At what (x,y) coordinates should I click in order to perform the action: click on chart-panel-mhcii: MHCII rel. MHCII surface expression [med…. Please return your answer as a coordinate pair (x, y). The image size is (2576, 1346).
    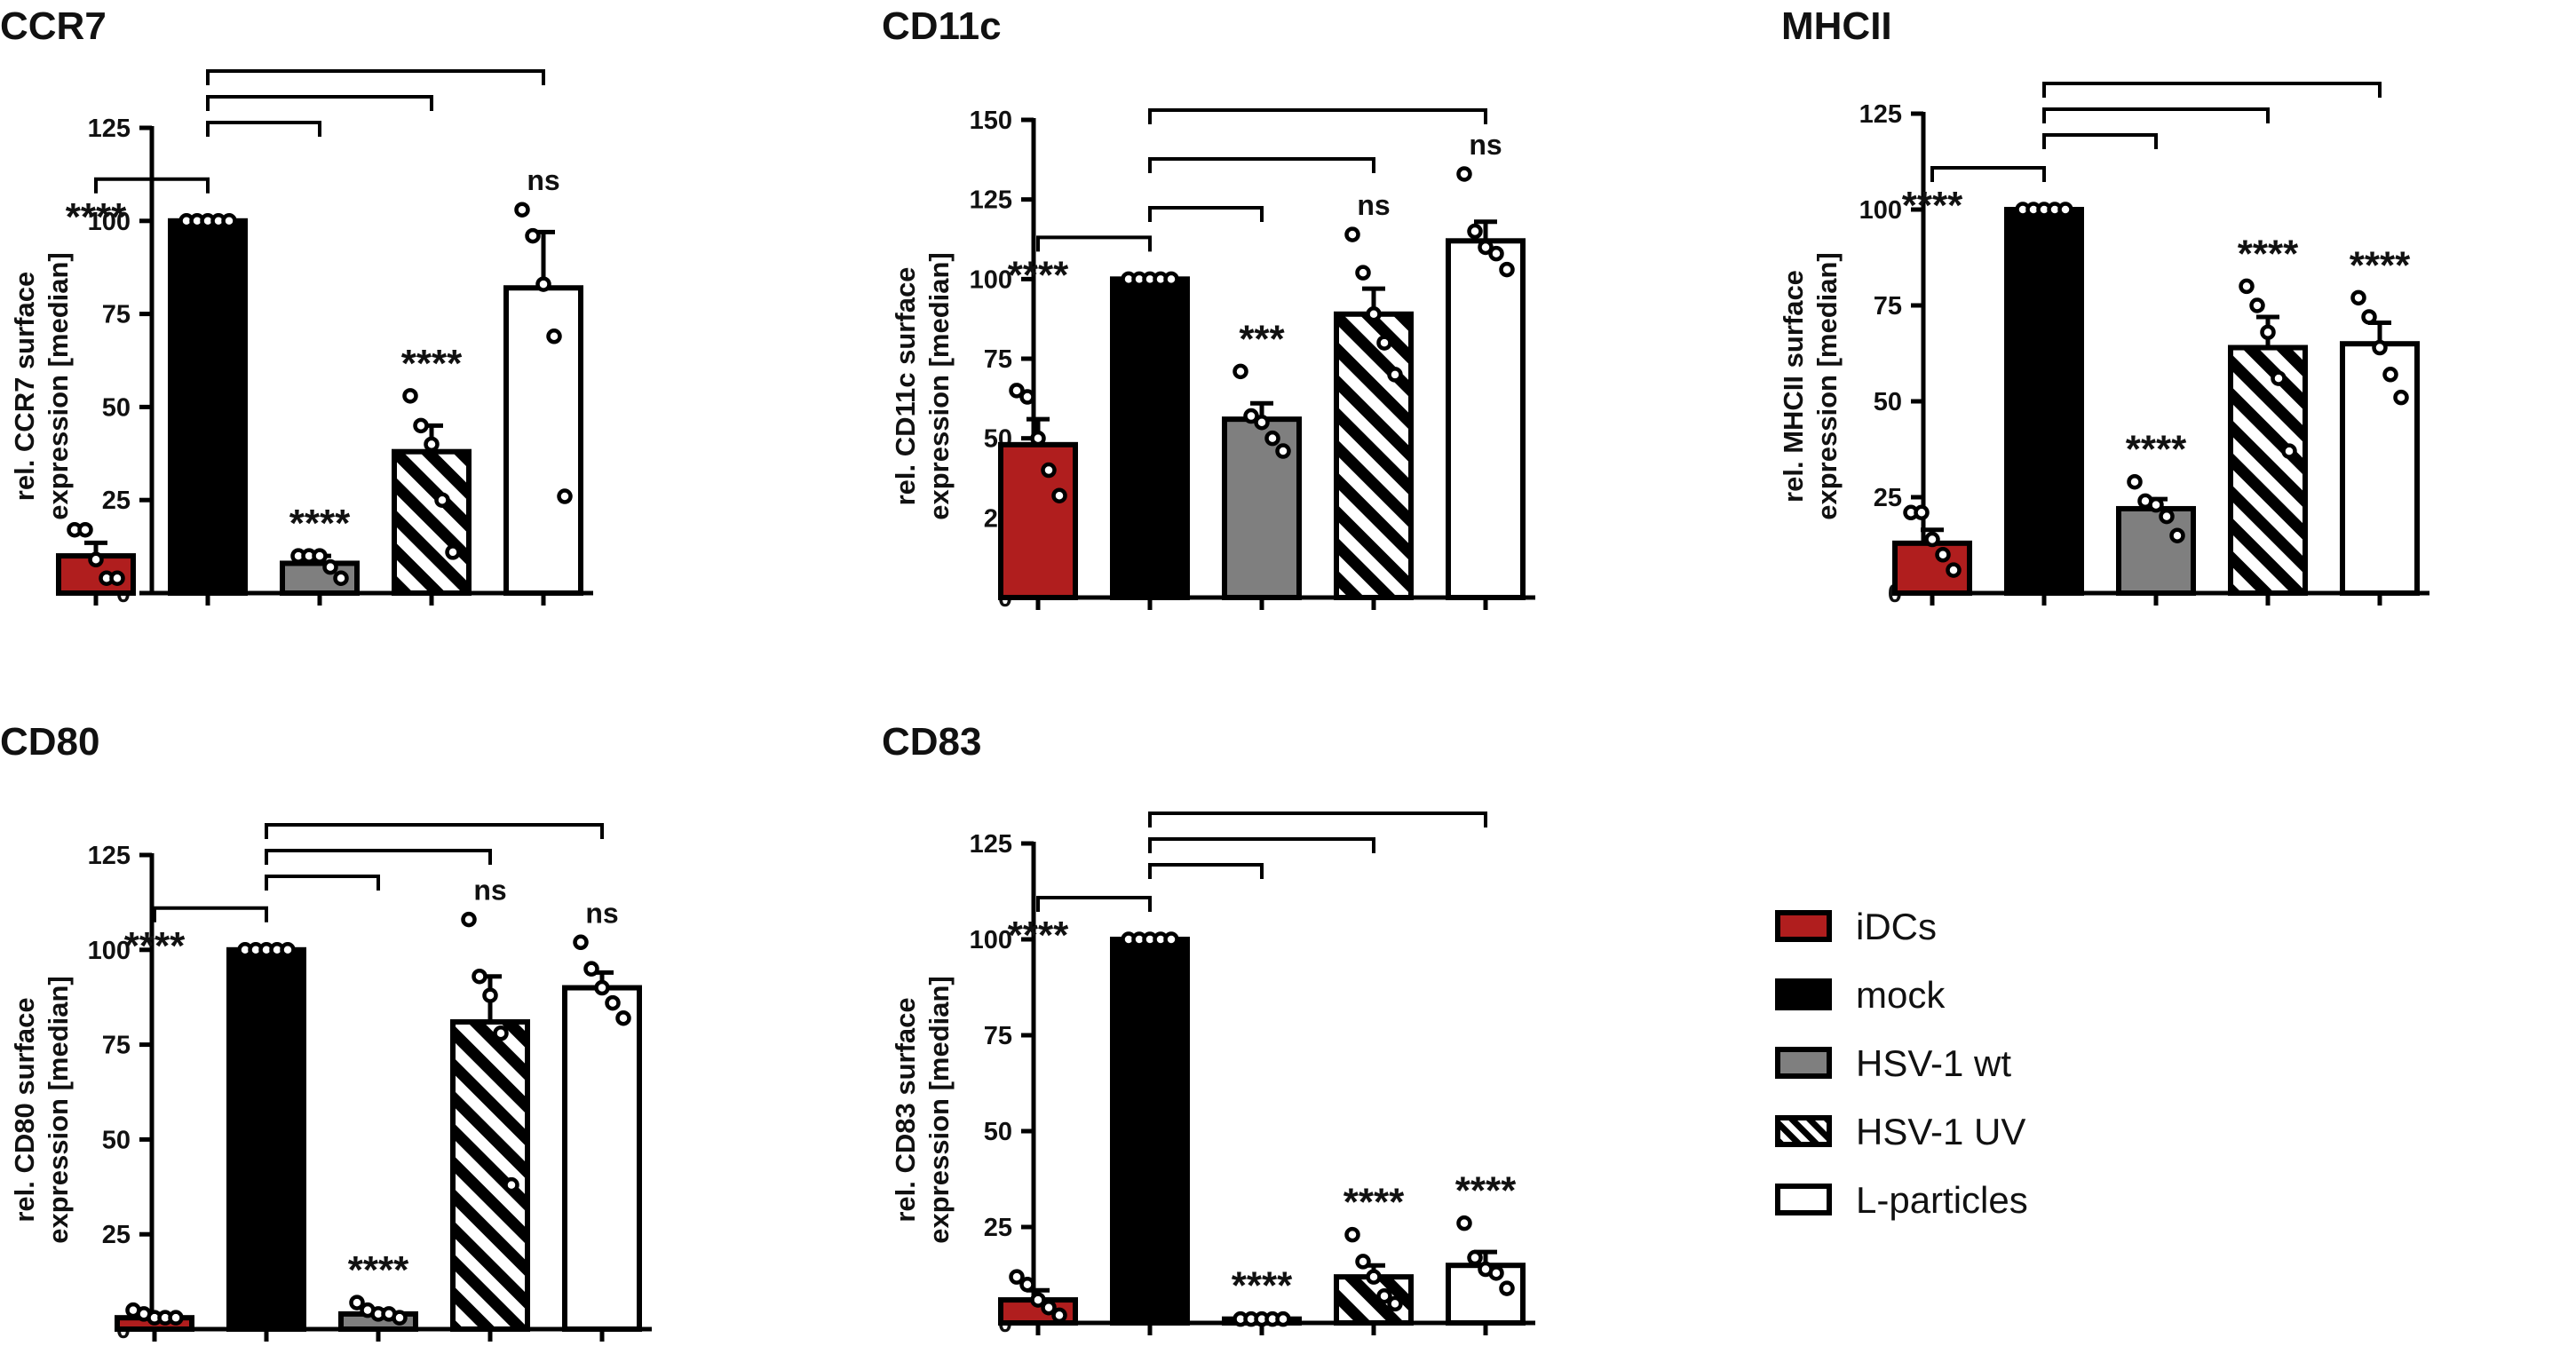
    Looking at the image, I should click on (2104, 306).